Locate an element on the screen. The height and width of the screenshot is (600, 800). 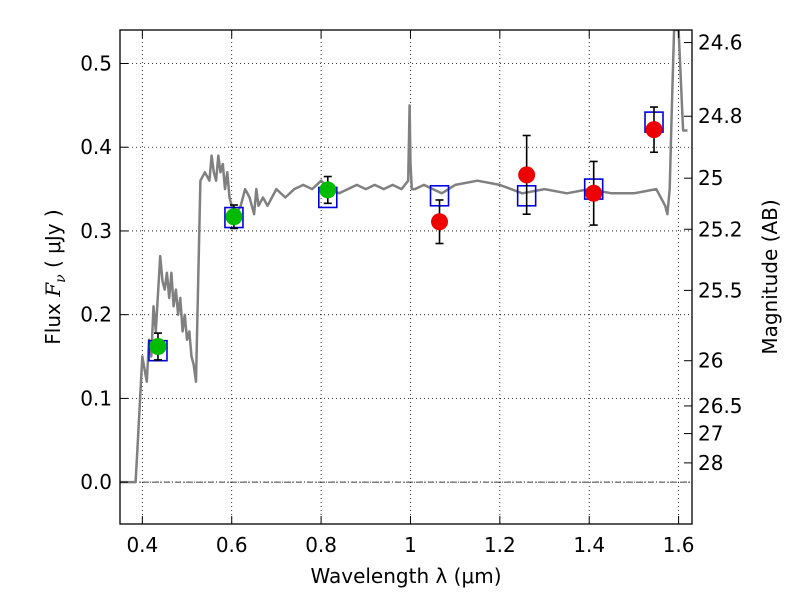
y-axis: 0.0 0.1 0.2 0.3 0.4 0.5 is located at coordinates (104, 272).